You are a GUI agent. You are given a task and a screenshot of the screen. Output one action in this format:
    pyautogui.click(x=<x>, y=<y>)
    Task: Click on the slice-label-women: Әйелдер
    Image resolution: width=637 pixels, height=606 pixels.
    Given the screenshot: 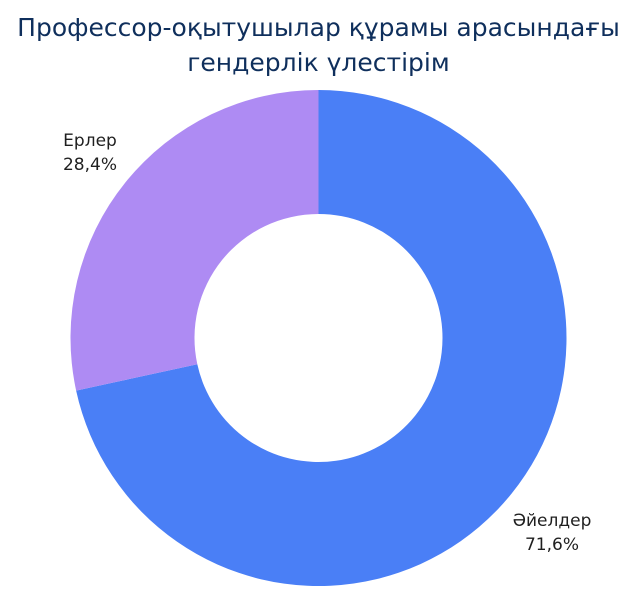 What is the action you would take?
    pyautogui.click(x=552, y=521)
    